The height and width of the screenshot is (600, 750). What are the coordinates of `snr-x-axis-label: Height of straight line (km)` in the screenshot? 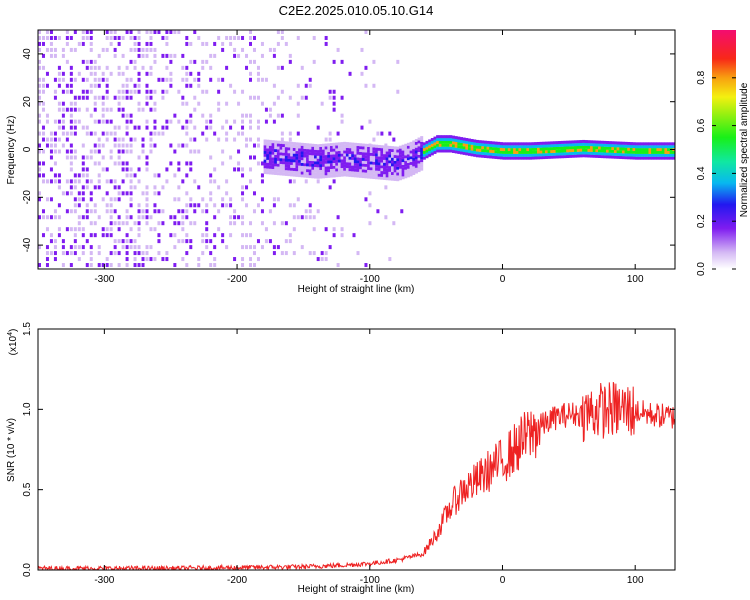 It's located at (356, 589).